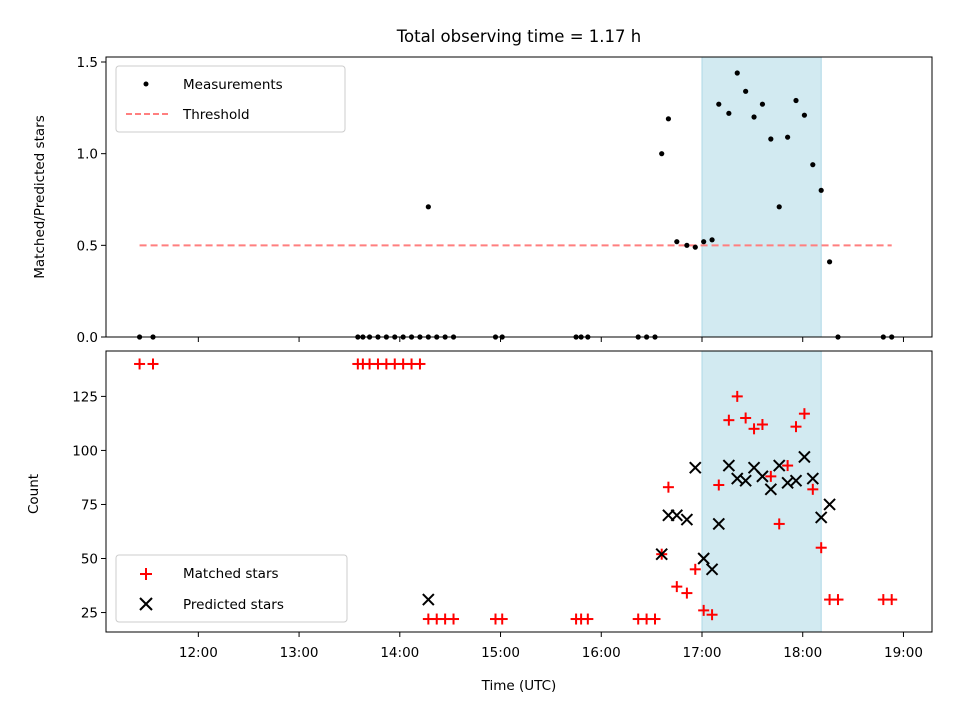 This screenshot has width=960, height=720. What do you see at coordinates (518, 36) in the screenshot?
I see `chart-title: Total observing time = 1.17 h` at bounding box center [518, 36].